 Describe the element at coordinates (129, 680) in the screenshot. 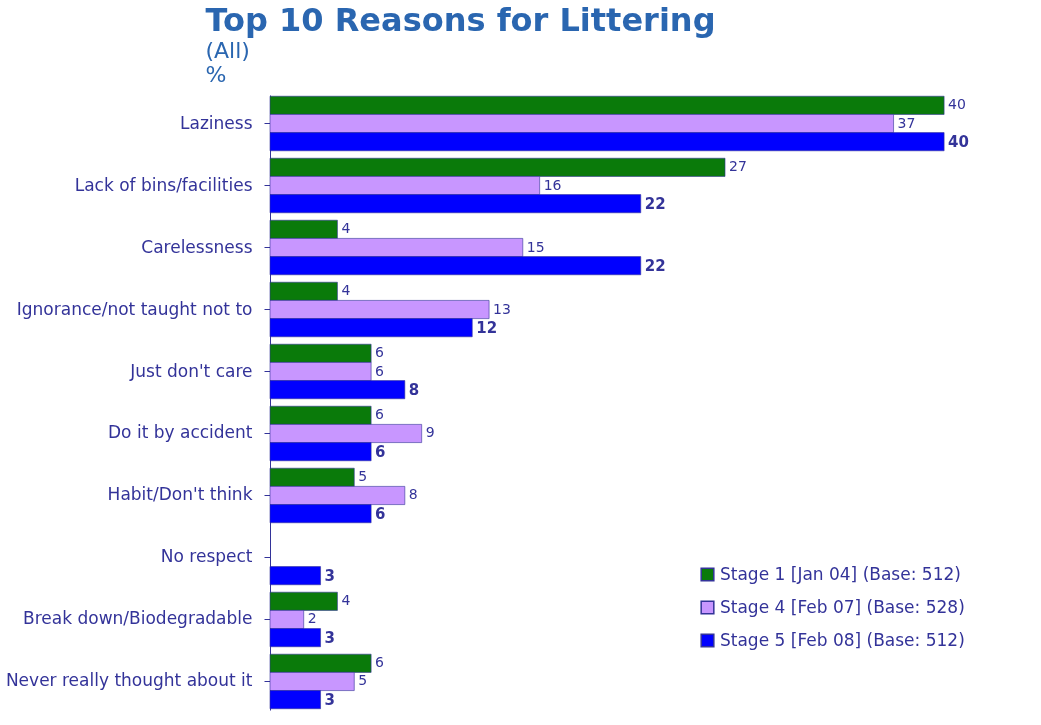

I see `y-tick-label: Never really thought about it` at that location.